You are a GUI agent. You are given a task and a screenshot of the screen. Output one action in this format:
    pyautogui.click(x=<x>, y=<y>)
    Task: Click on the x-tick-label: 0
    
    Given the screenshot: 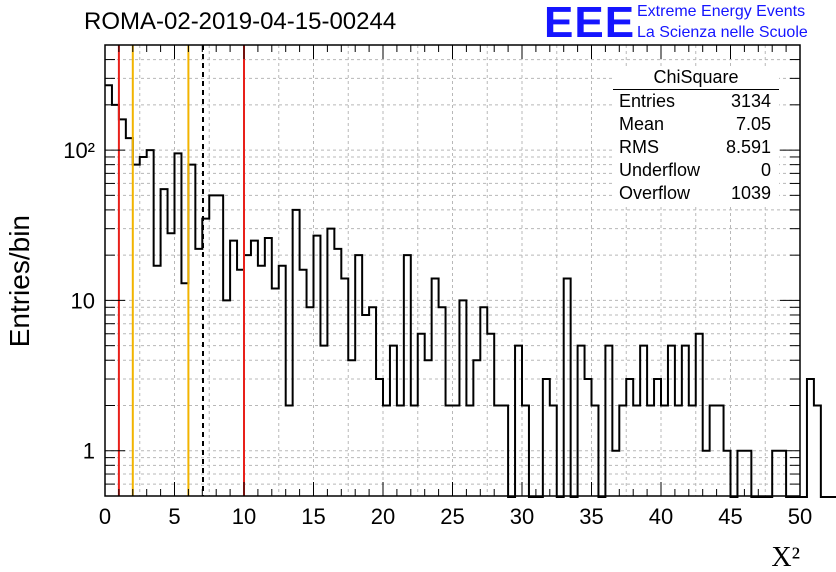 What is the action you would take?
    pyautogui.click(x=105, y=516)
    